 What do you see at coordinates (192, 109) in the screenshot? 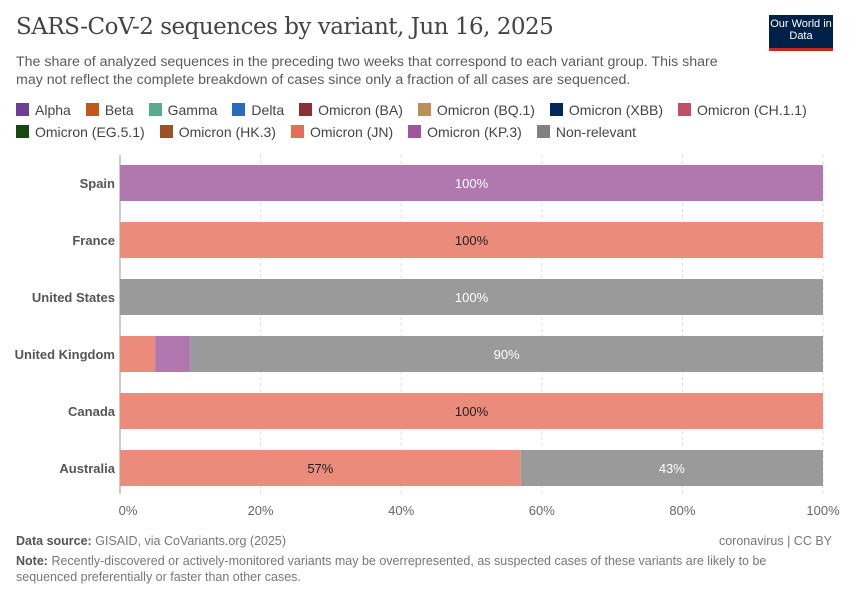
I see `legend-label: Gamma` at bounding box center [192, 109].